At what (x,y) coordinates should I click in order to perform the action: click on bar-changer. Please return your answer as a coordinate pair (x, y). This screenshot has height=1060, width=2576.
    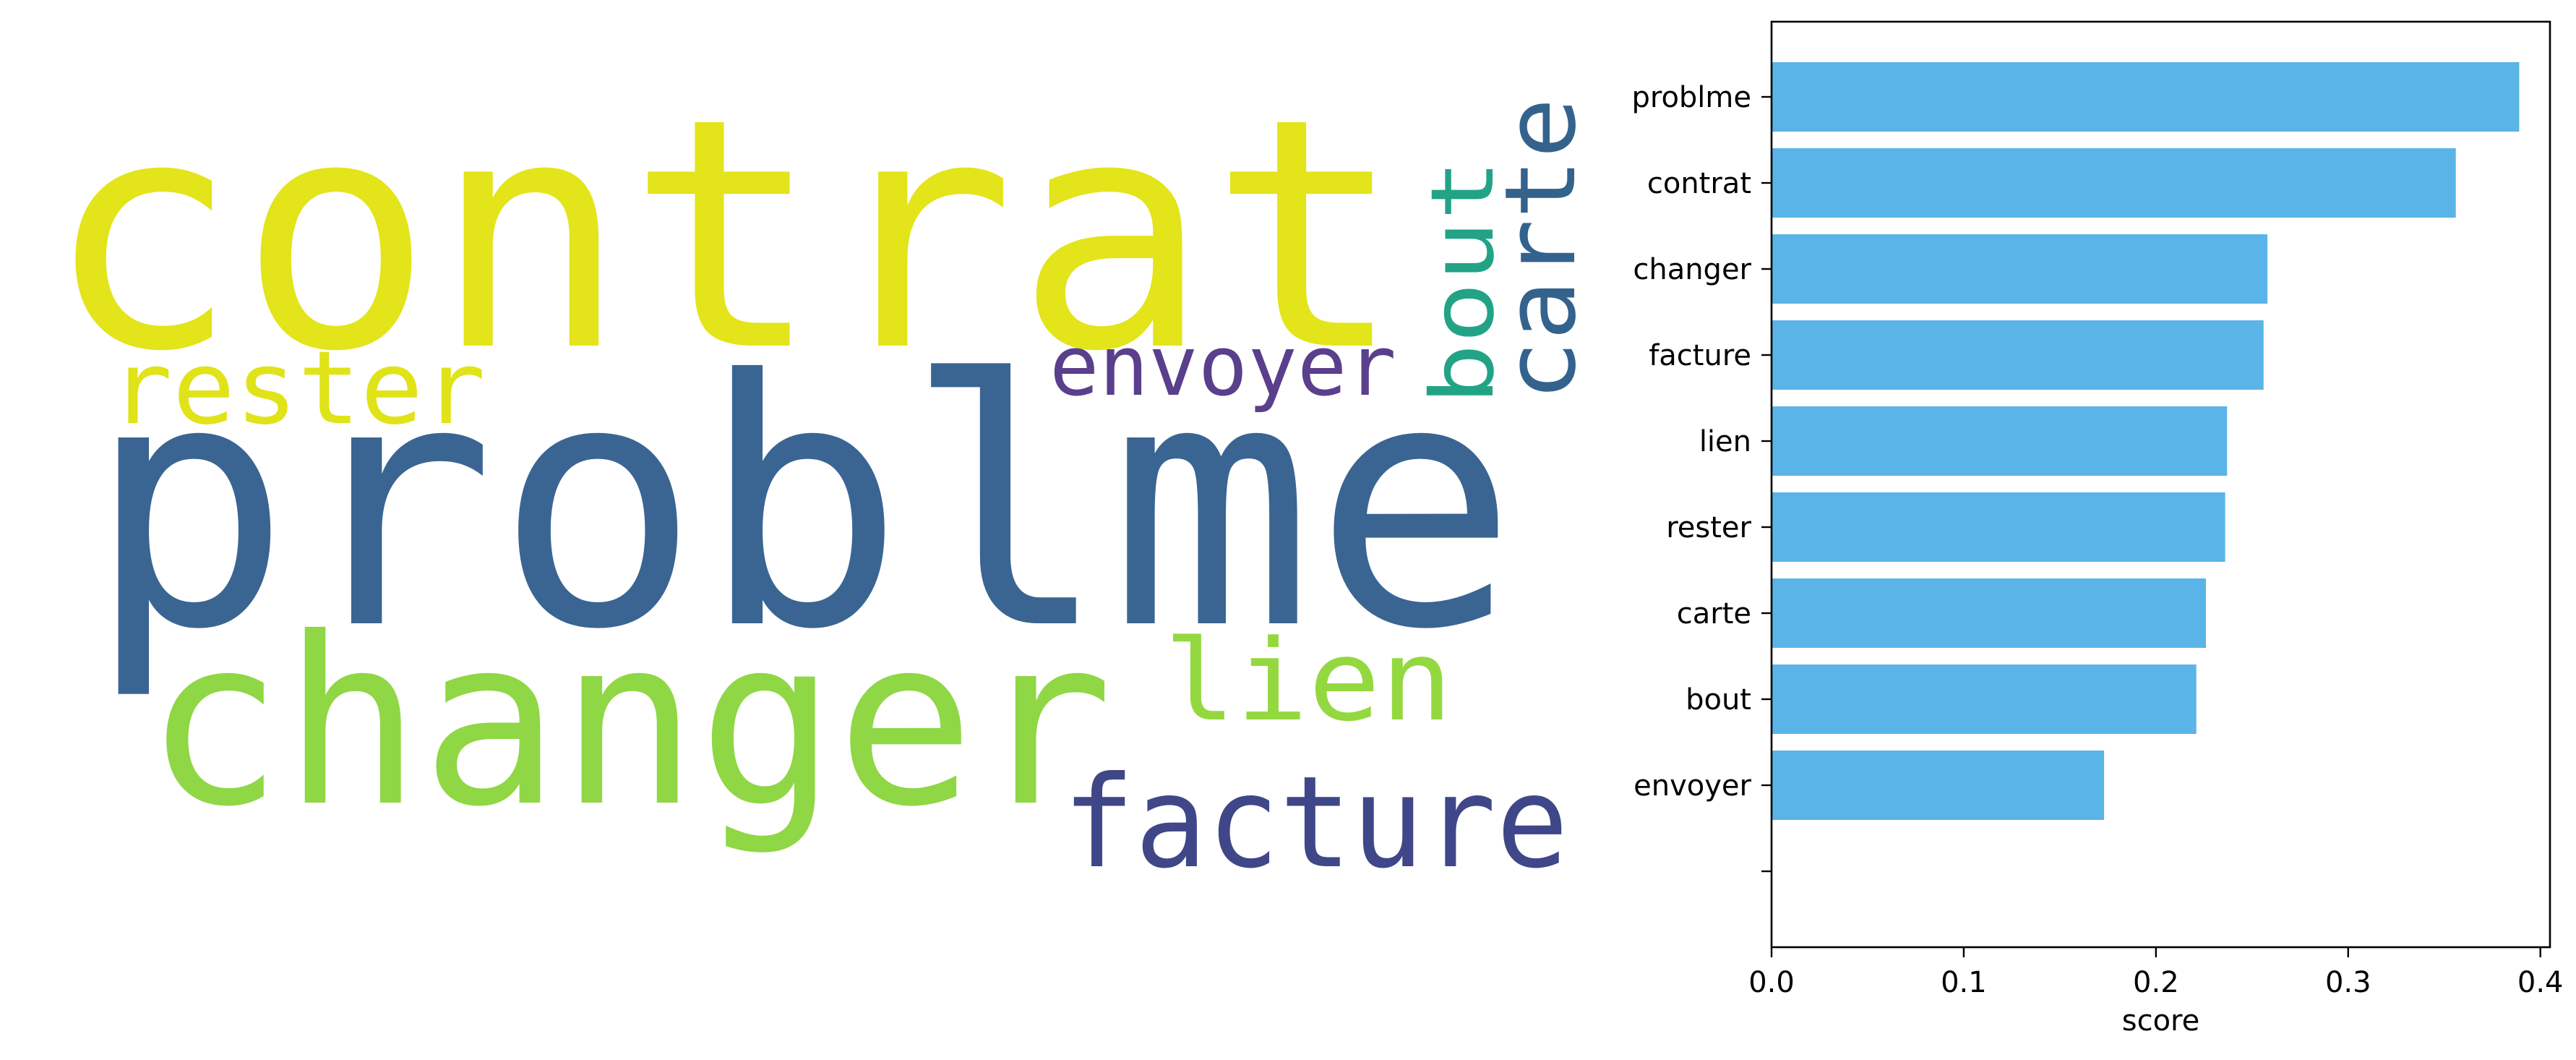
    Looking at the image, I should click on (2020, 269).